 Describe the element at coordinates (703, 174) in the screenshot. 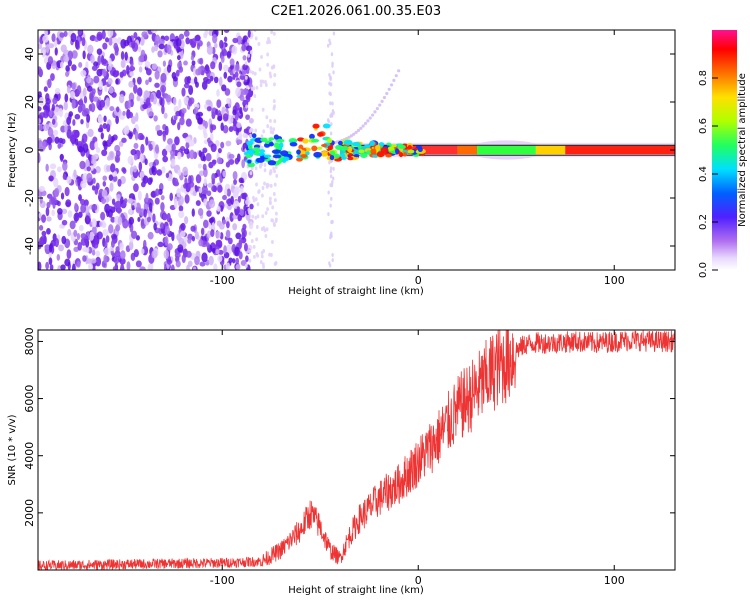

I see `colorbar-tick-label: 0.4` at that location.